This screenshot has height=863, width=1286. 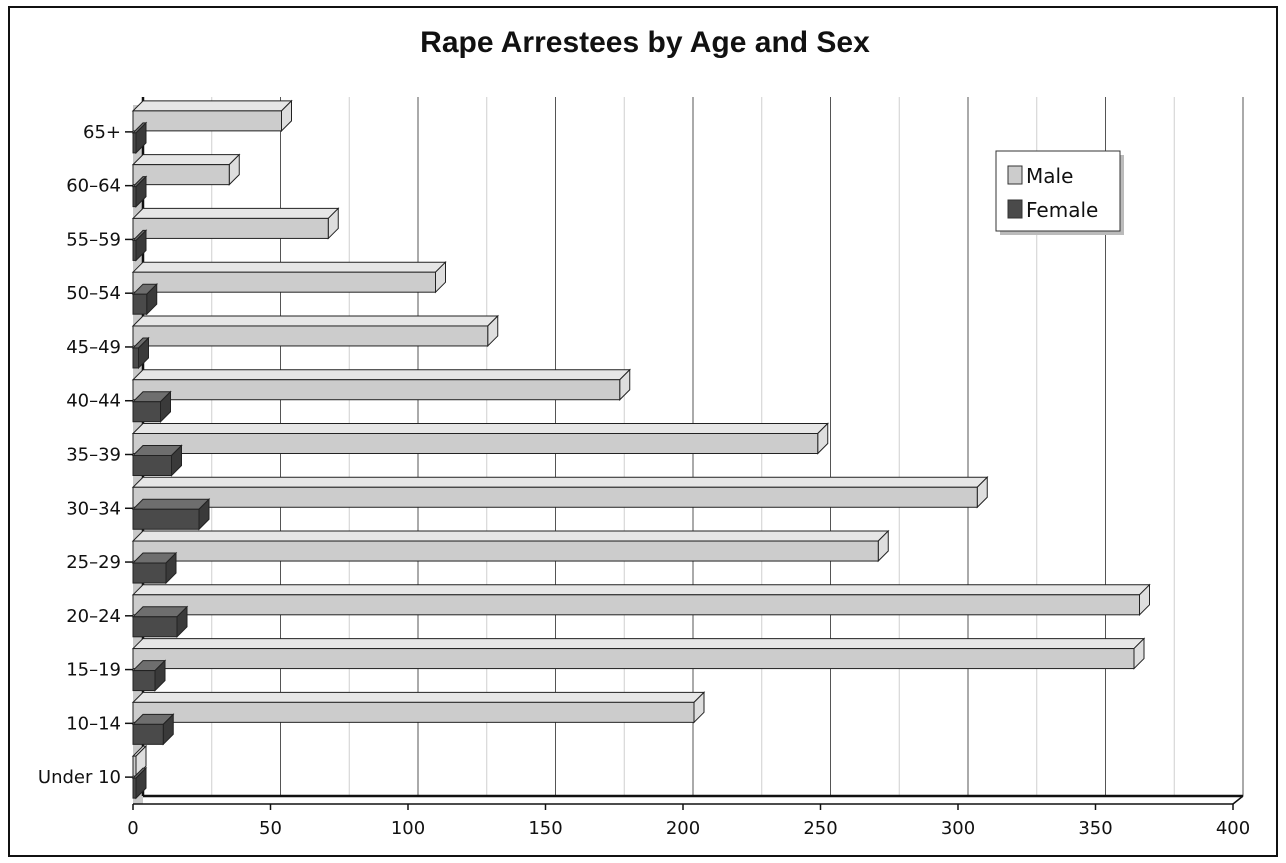 What do you see at coordinates (93, 186) in the screenshot?
I see `y-tick-label: 60–64` at bounding box center [93, 186].